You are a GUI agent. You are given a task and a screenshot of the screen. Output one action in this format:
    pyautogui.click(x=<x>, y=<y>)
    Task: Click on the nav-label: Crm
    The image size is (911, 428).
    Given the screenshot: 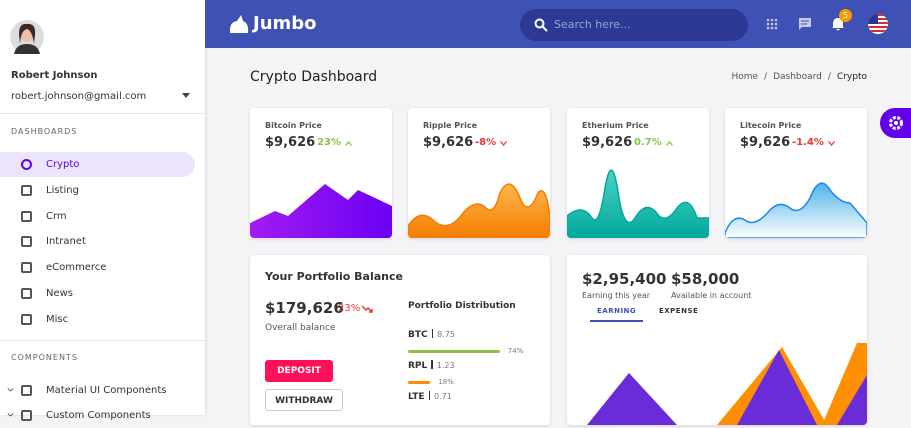 What is the action you would take?
    pyautogui.click(x=56, y=216)
    